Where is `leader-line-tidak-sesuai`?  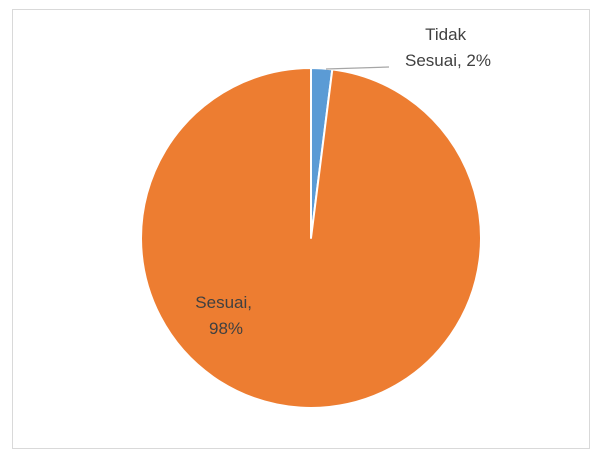 leader-line-tidak-sesuai is located at coordinates (357, 68).